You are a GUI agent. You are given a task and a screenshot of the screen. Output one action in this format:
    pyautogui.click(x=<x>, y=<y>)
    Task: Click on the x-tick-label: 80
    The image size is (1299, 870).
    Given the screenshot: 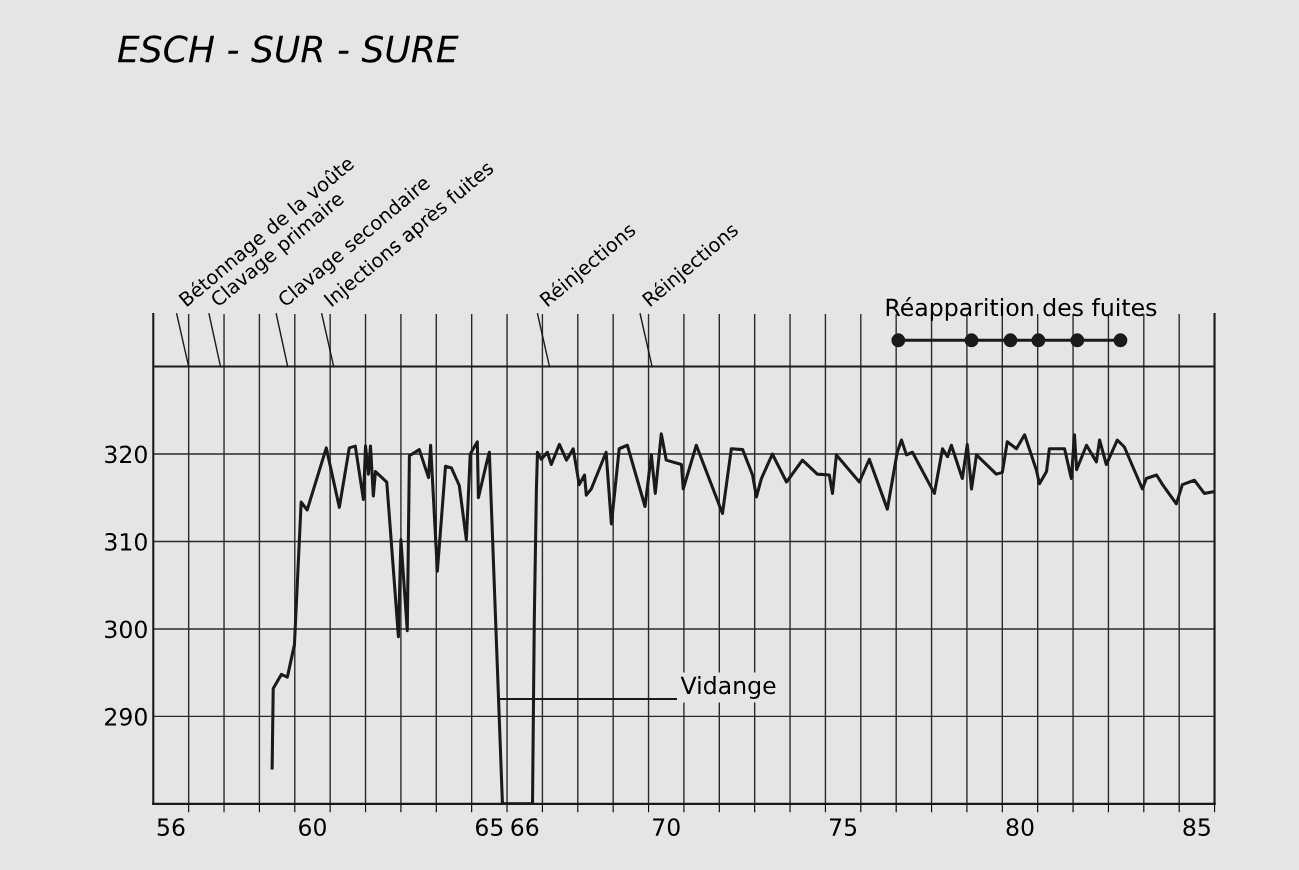 What is the action you would take?
    pyautogui.click(x=1020, y=827)
    